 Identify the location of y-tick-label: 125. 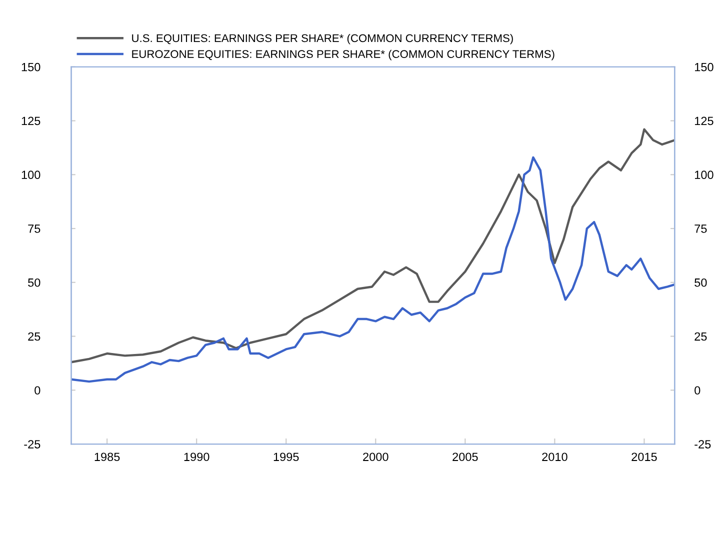
(704, 121).